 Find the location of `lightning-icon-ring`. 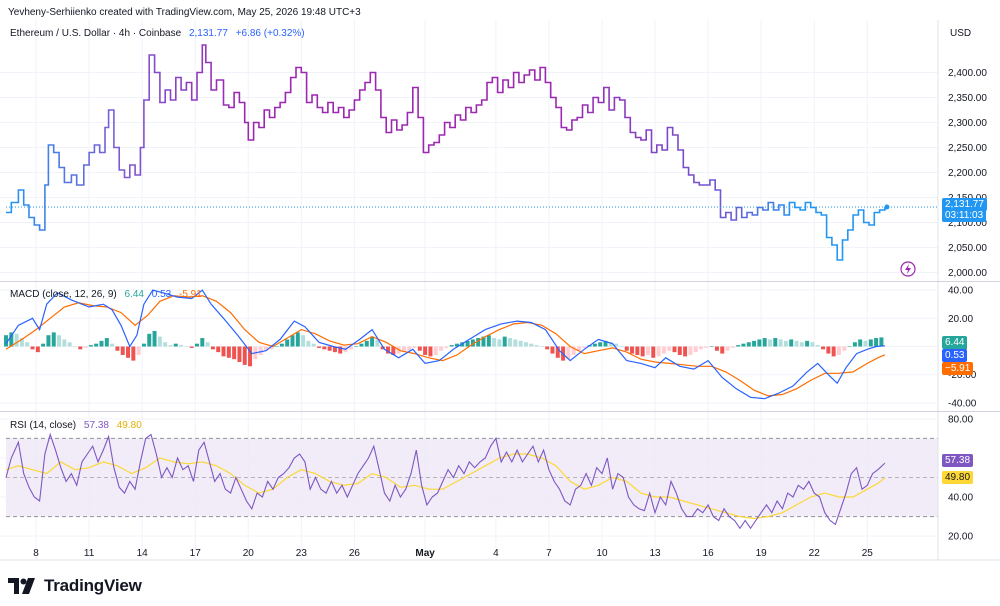

lightning-icon-ring is located at coordinates (908, 269).